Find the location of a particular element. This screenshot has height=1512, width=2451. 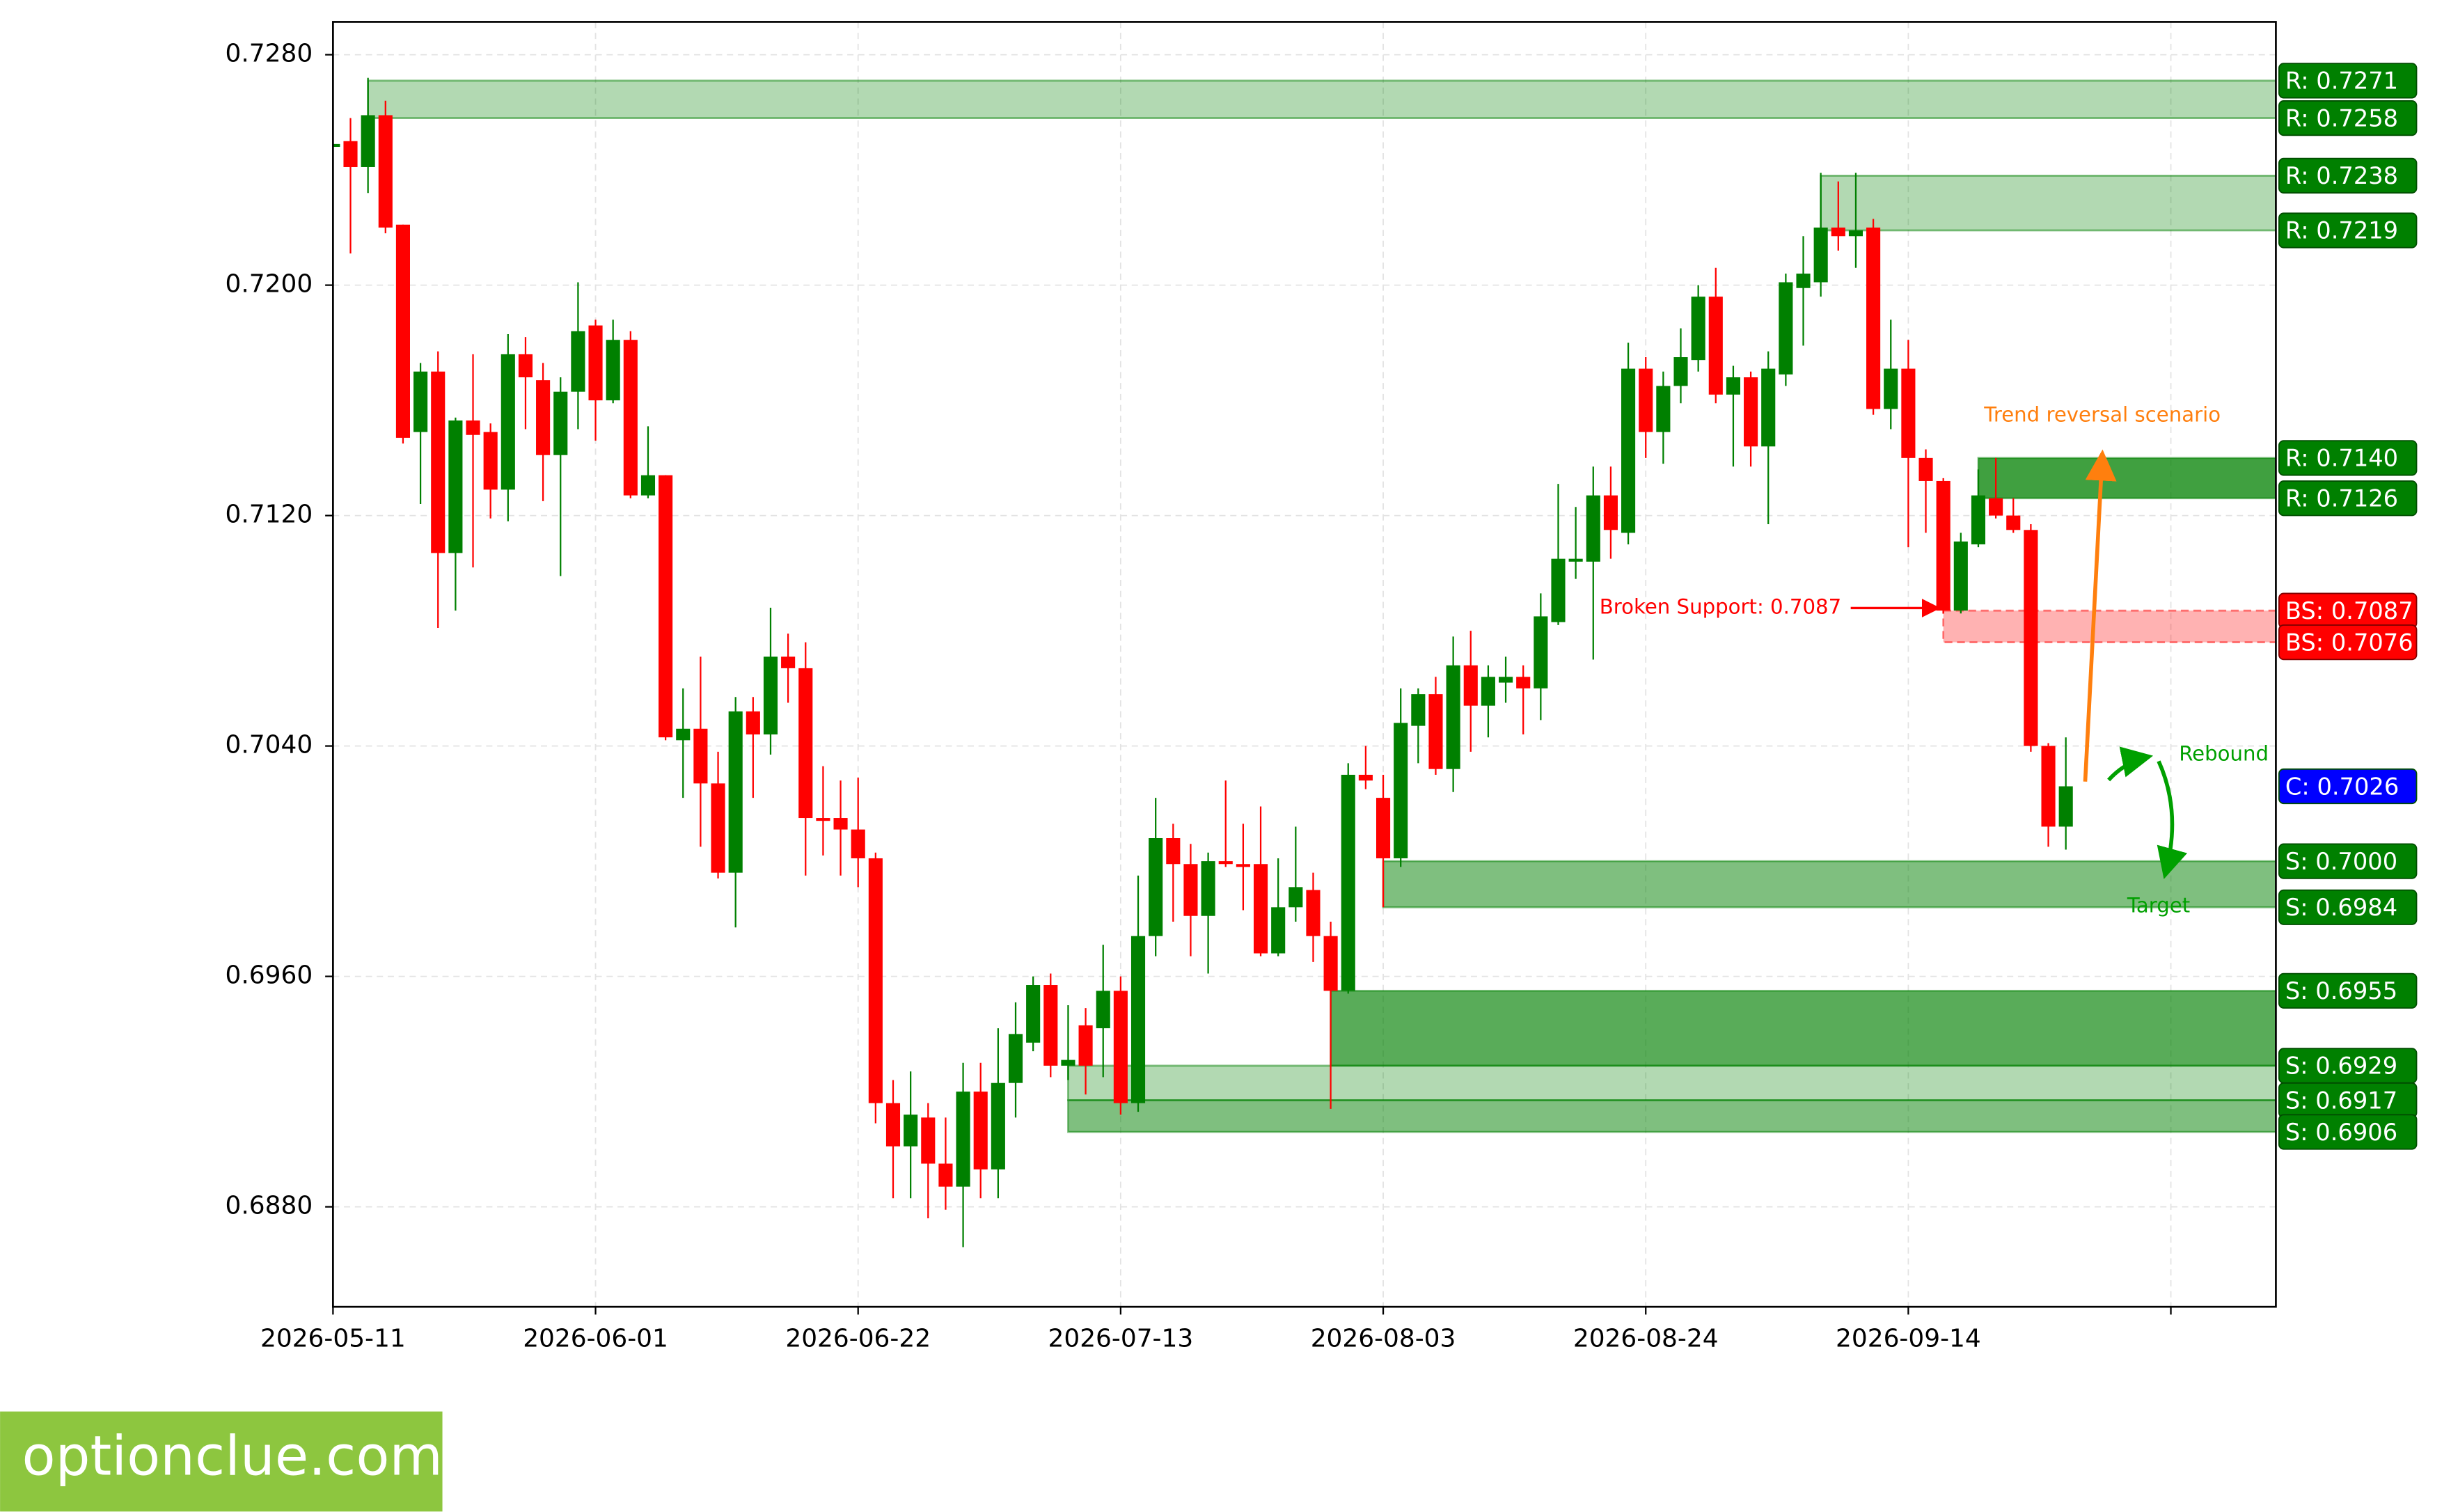

y-tick-label: 0.7040 is located at coordinates (269, 745).